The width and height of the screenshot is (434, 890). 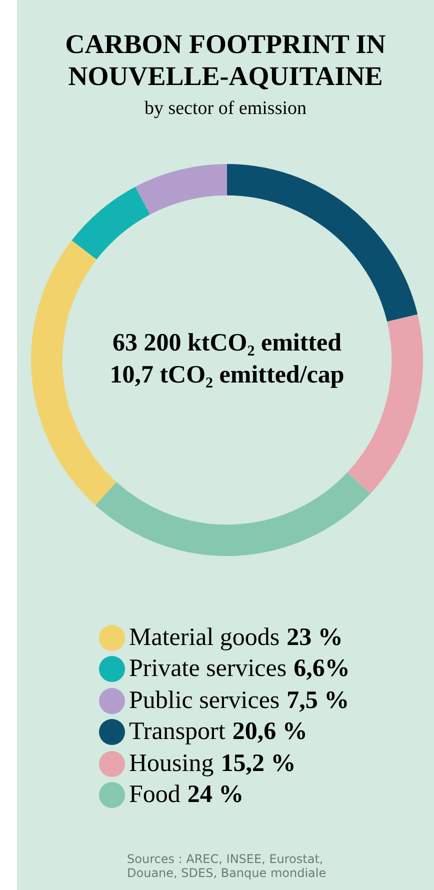 What do you see at coordinates (177, 732) in the screenshot?
I see `legend-label: Transport` at bounding box center [177, 732].